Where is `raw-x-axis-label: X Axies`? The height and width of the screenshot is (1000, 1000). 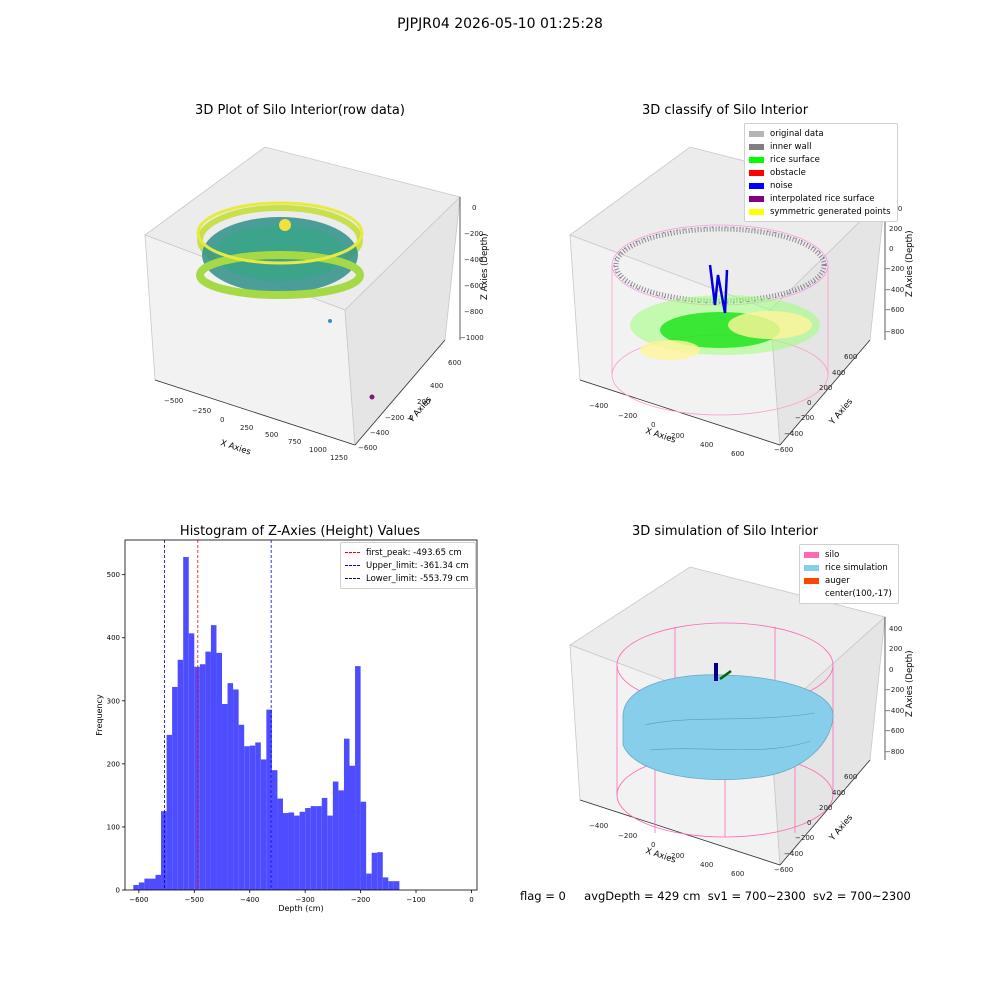
raw-x-axis-label: X Axies is located at coordinates (235, 447).